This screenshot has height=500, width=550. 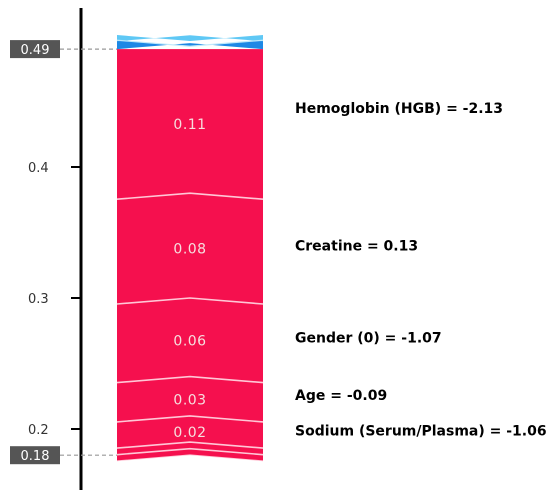 I want to click on segment-value-label: 0.08, so click(x=189, y=250).